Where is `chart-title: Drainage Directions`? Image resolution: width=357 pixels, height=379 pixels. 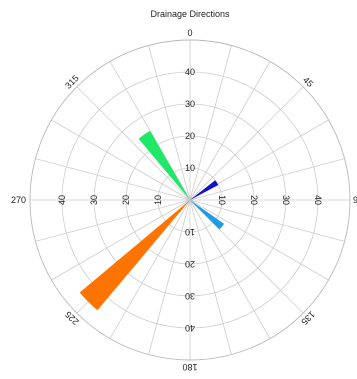 chart-title: Drainage Directions is located at coordinates (190, 14).